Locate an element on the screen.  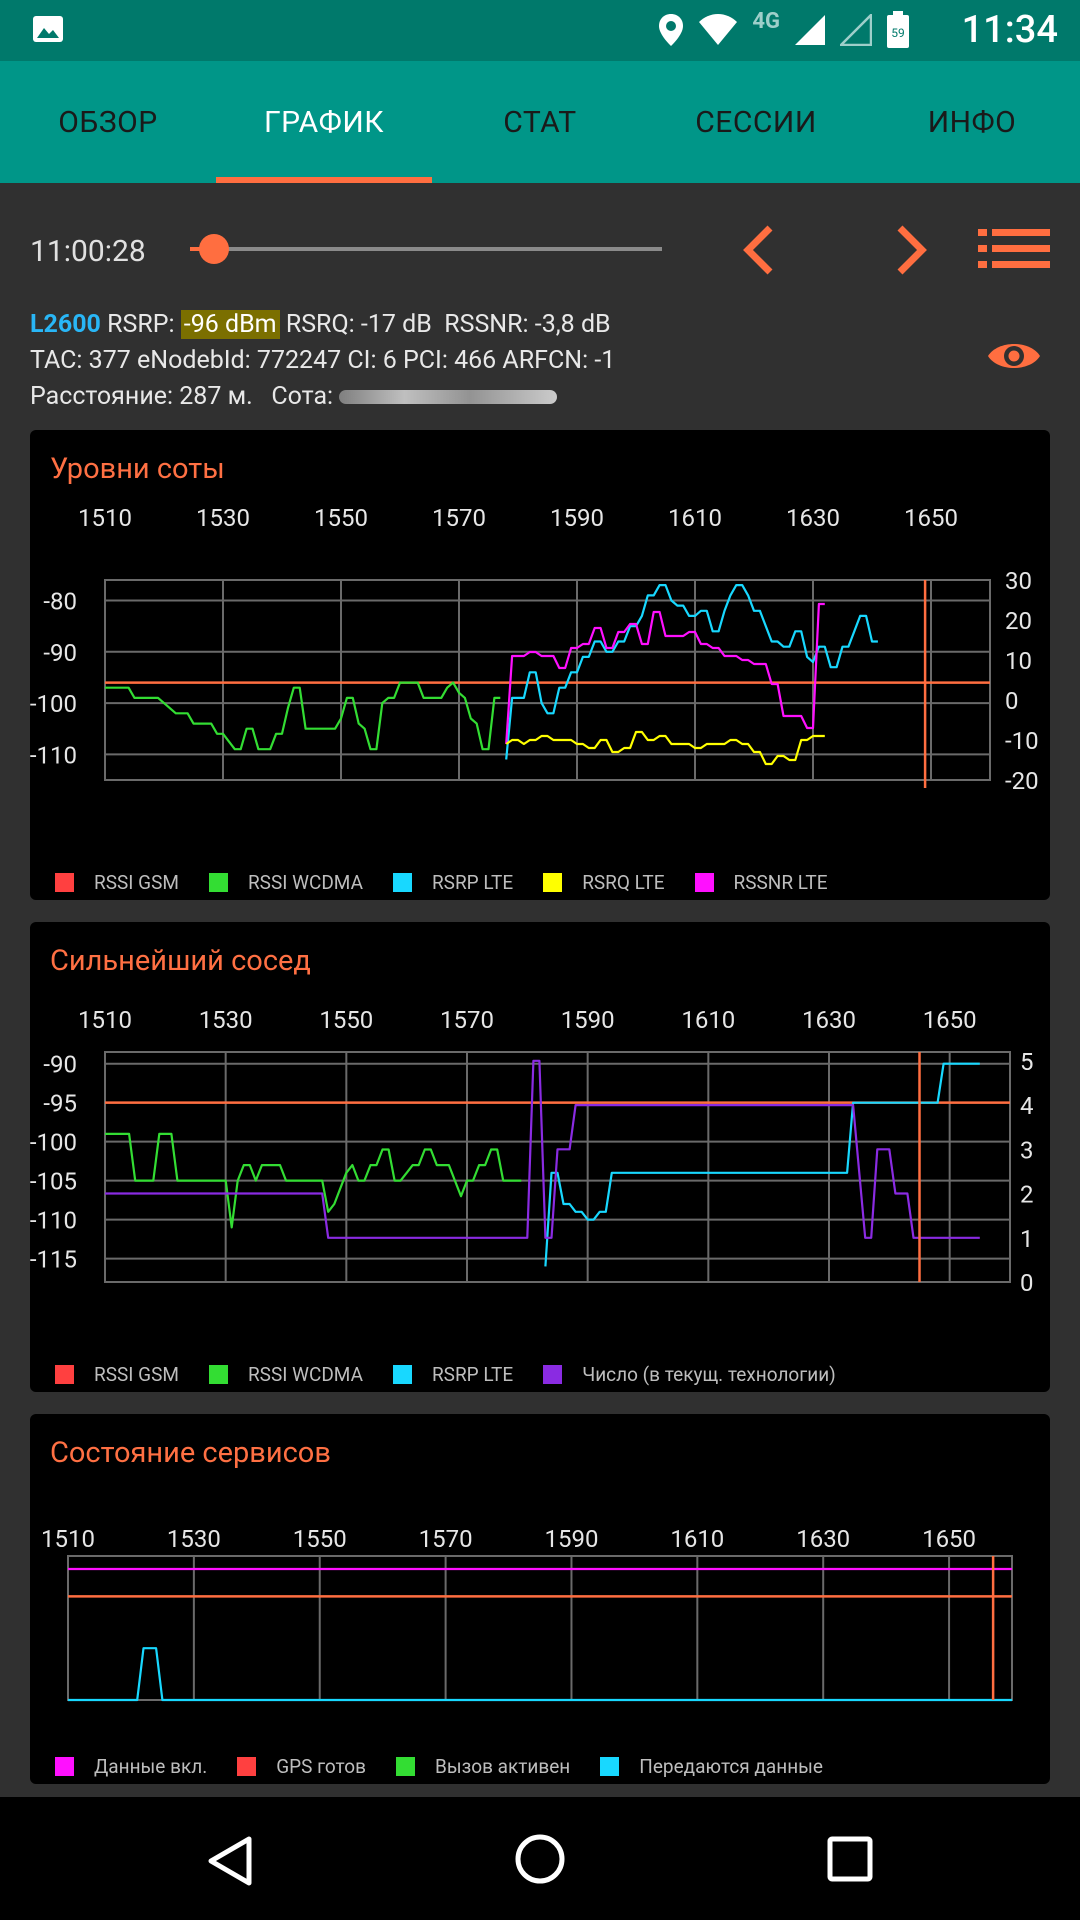
service-state-chart: 1510 1530 1550 1570 1590 1610 1630 1650 is located at coordinates (527, 1613).